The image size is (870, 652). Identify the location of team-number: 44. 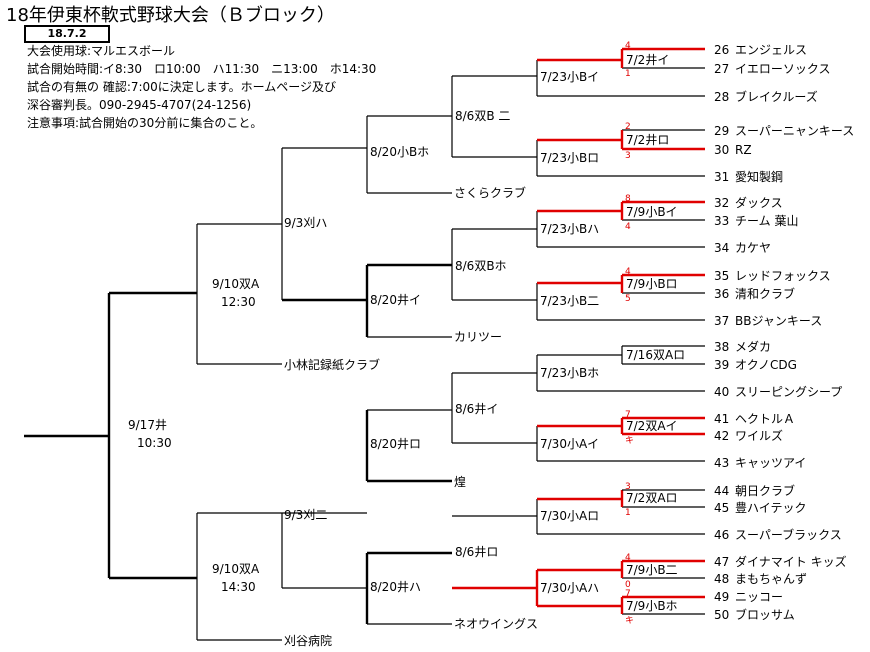
(721, 491).